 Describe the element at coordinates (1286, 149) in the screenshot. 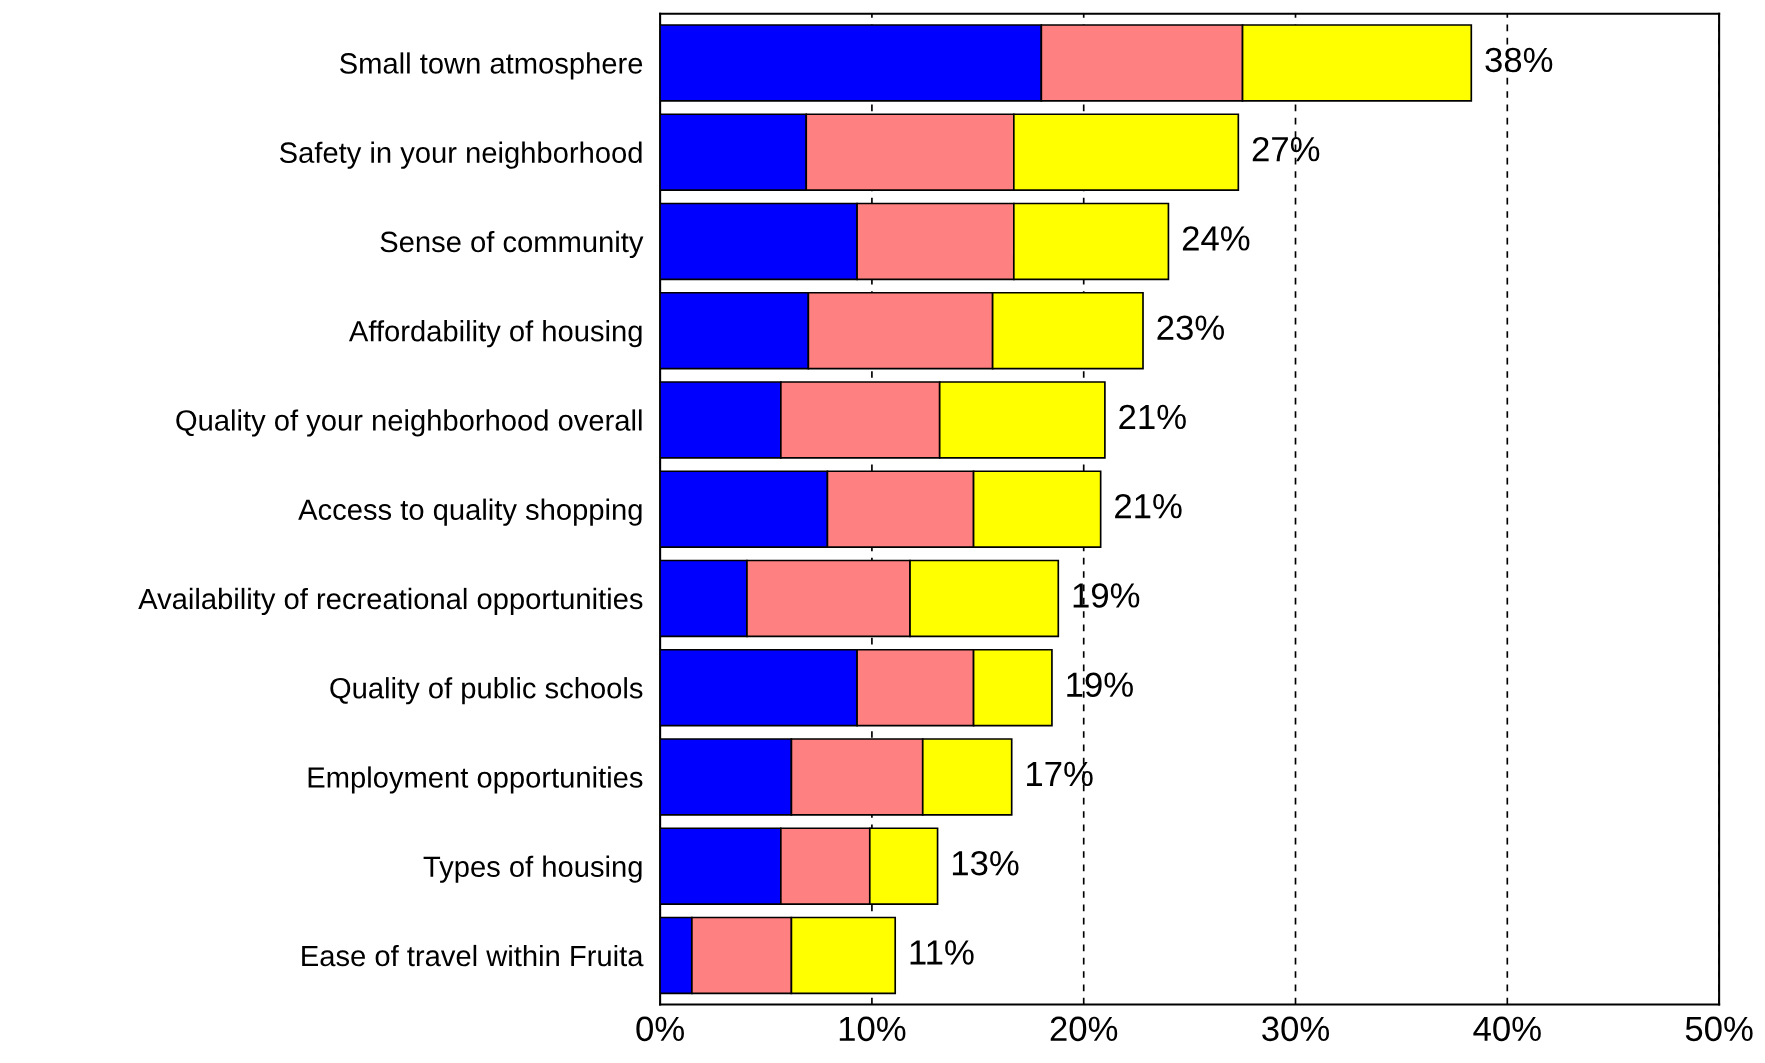

I see `total-label: 27%` at that location.